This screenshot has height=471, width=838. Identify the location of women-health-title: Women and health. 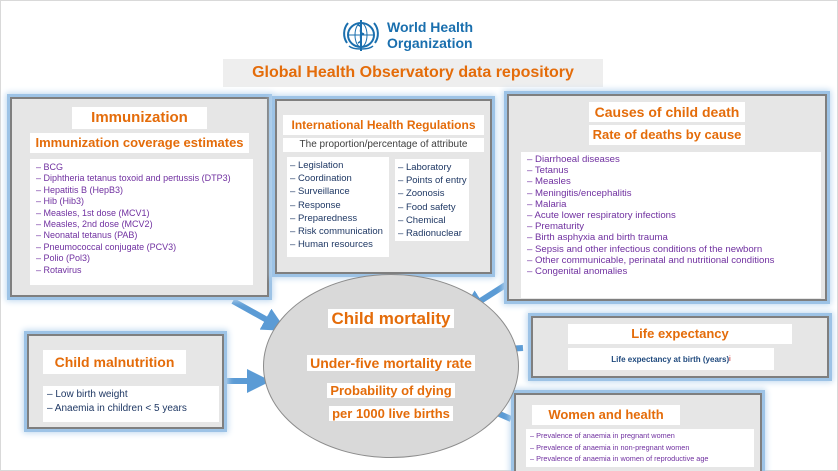
(606, 415).